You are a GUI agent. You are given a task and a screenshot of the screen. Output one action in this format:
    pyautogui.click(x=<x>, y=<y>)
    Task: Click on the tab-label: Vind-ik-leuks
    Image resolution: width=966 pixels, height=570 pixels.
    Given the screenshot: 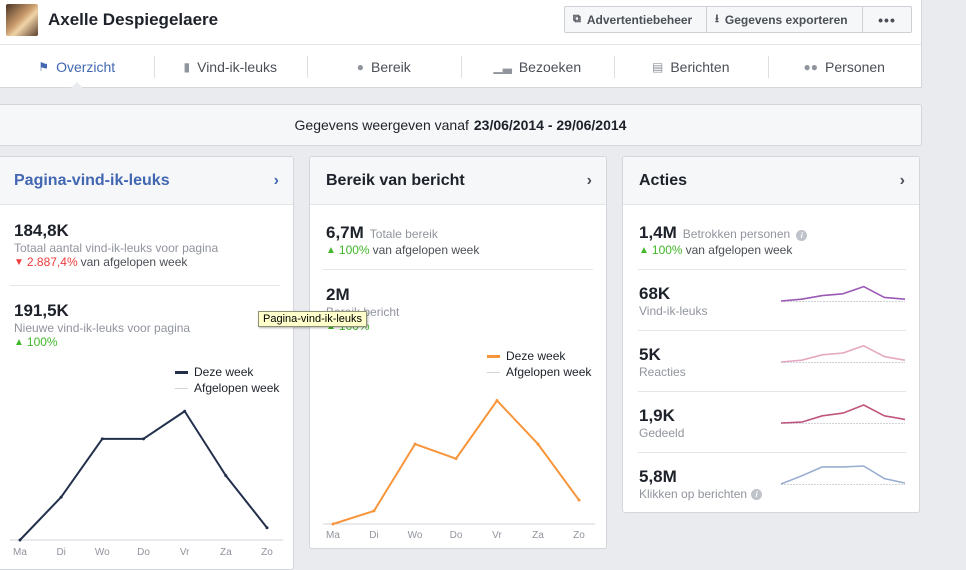 What is the action you would take?
    pyautogui.click(x=237, y=66)
    